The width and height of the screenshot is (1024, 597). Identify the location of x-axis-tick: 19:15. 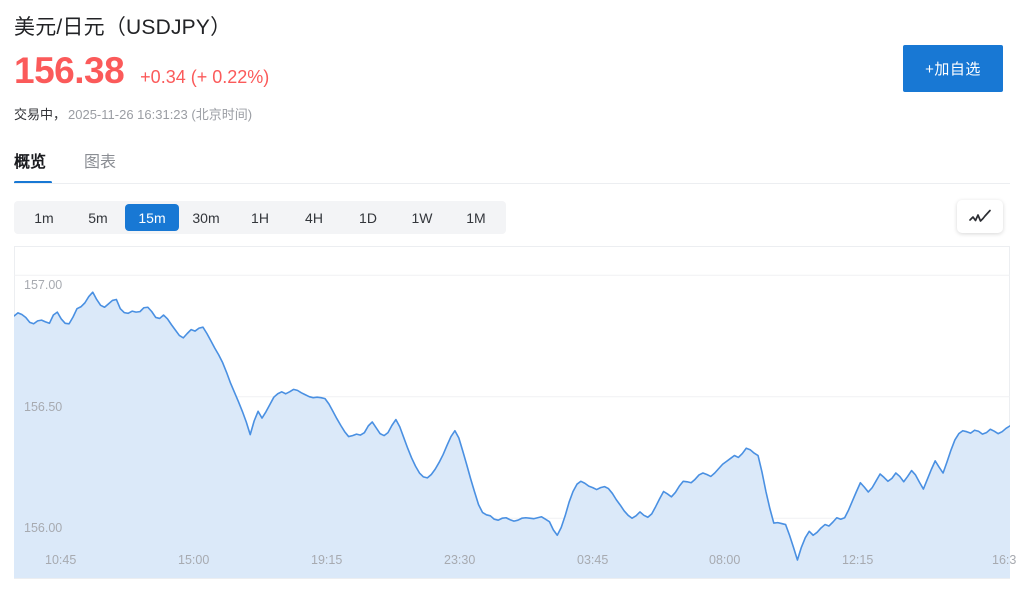
(327, 560).